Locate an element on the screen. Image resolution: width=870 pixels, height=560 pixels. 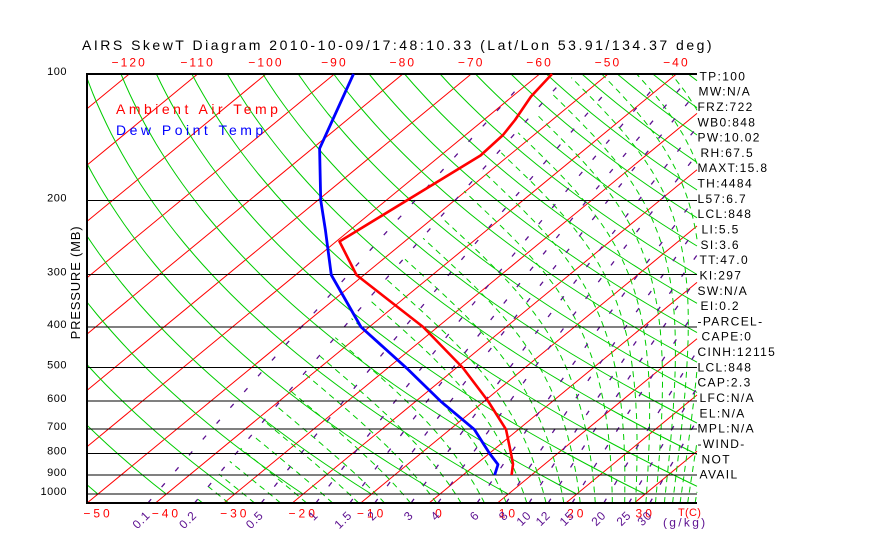
svg-text: 0 is located at coordinates (440, 514).